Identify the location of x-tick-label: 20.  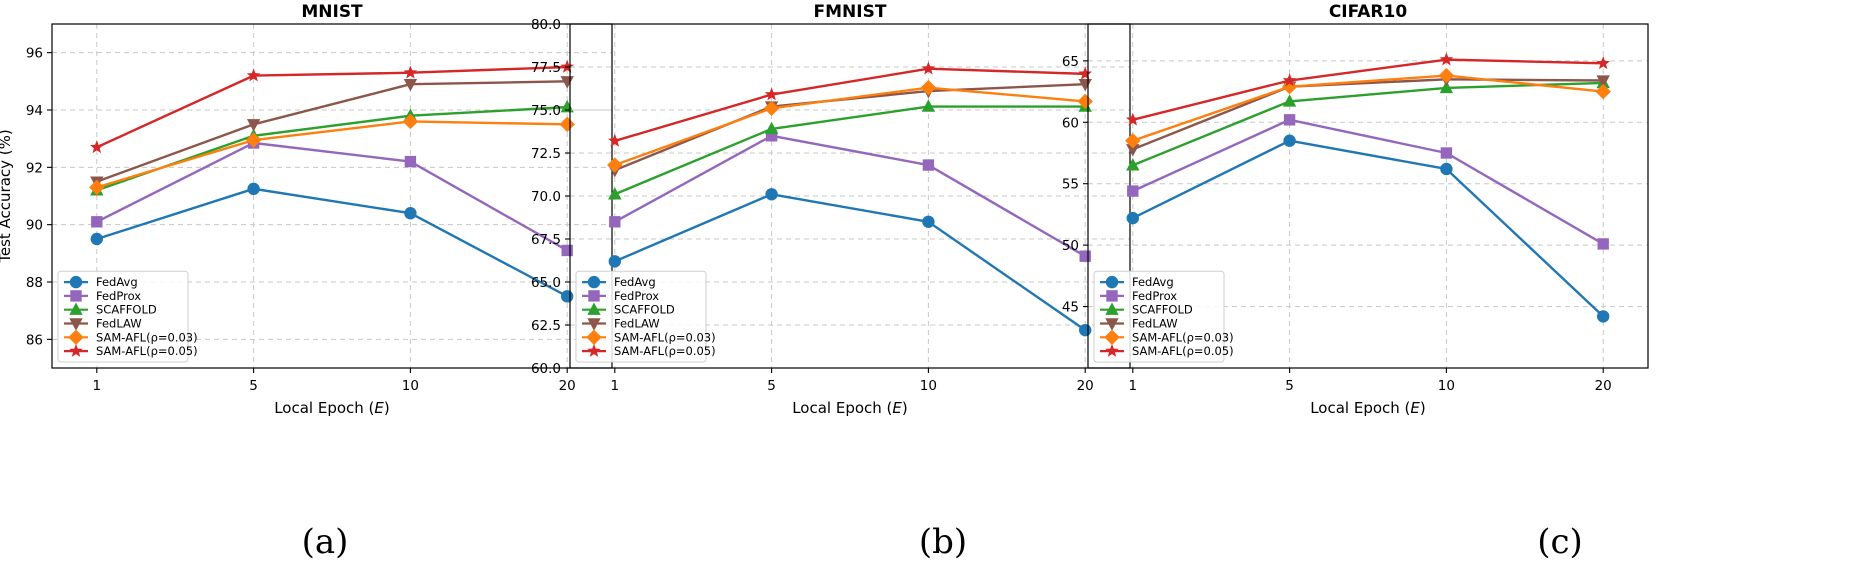
(567, 386).